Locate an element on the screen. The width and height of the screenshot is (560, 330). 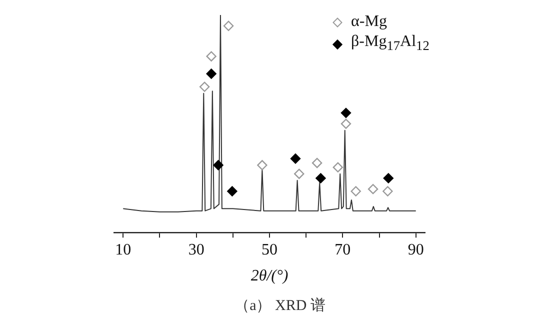
x-tick-label: 50 is located at coordinates (270, 249).